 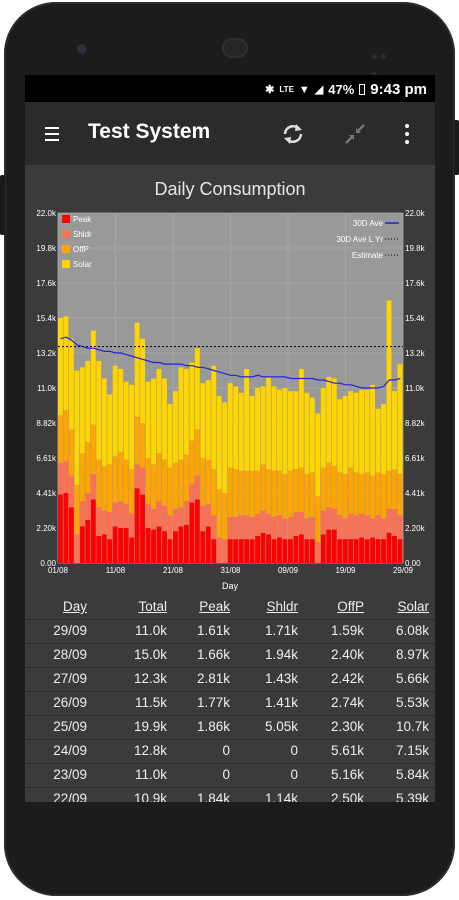 What do you see at coordinates (52, 134) in the screenshot?
I see `hamburger-menu-icon` at bounding box center [52, 134].